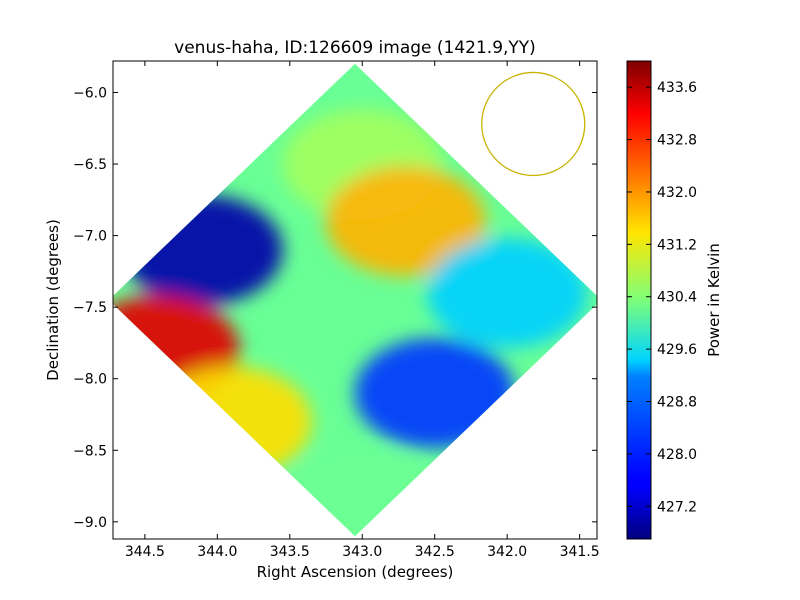 This screenshot has width=800, height=600. Describe the element at coordinates (580, 552) in the screenshot. I see `x-tick-label: 341.5` at that location.